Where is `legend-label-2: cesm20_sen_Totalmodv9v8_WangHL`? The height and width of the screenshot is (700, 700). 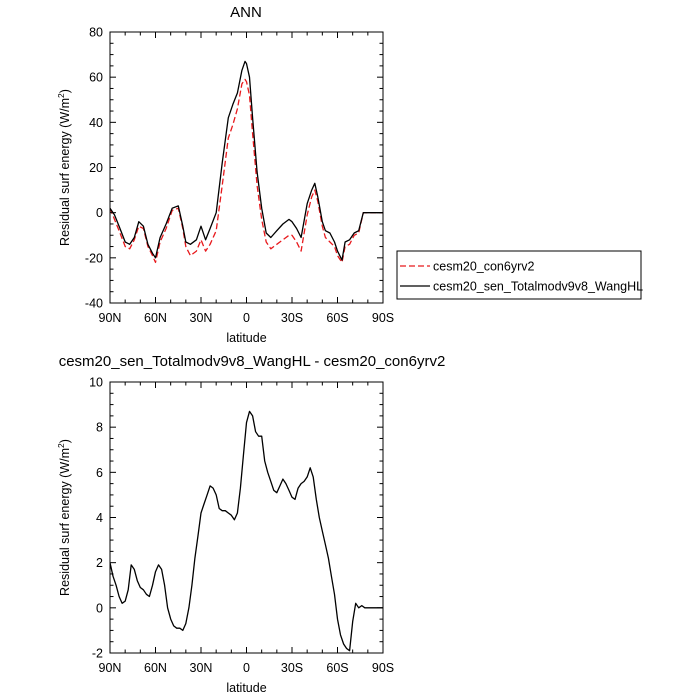 legend-label-2: cesm20_sen_Totalmodv9v8_WangHL is located at coordinates (538, 287).